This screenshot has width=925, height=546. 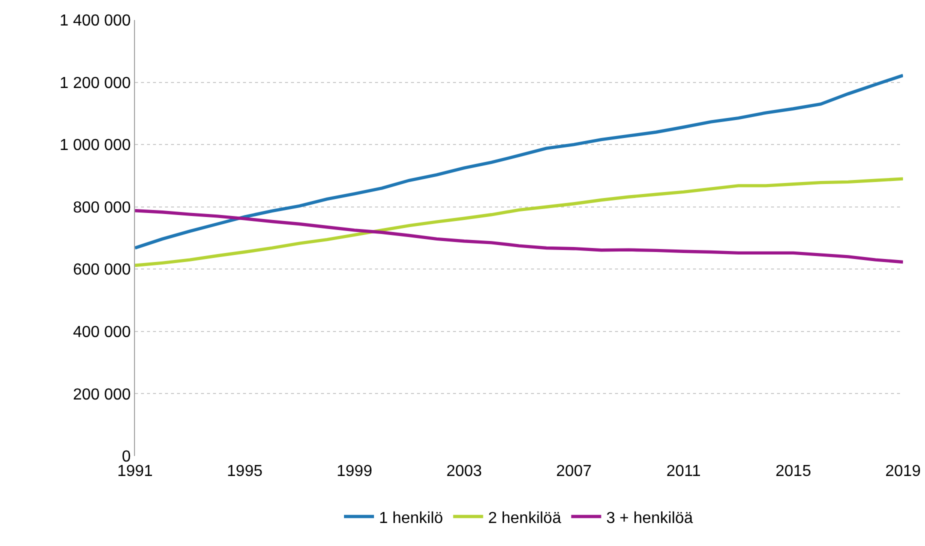 I want to click on legend-label: 1 henkilö, so click(x=411, y=518).